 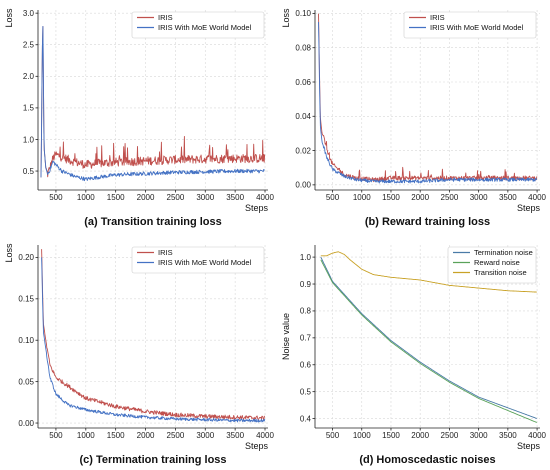 I want to click on y-tick-label: 0.7, so click(x=306, y=338).